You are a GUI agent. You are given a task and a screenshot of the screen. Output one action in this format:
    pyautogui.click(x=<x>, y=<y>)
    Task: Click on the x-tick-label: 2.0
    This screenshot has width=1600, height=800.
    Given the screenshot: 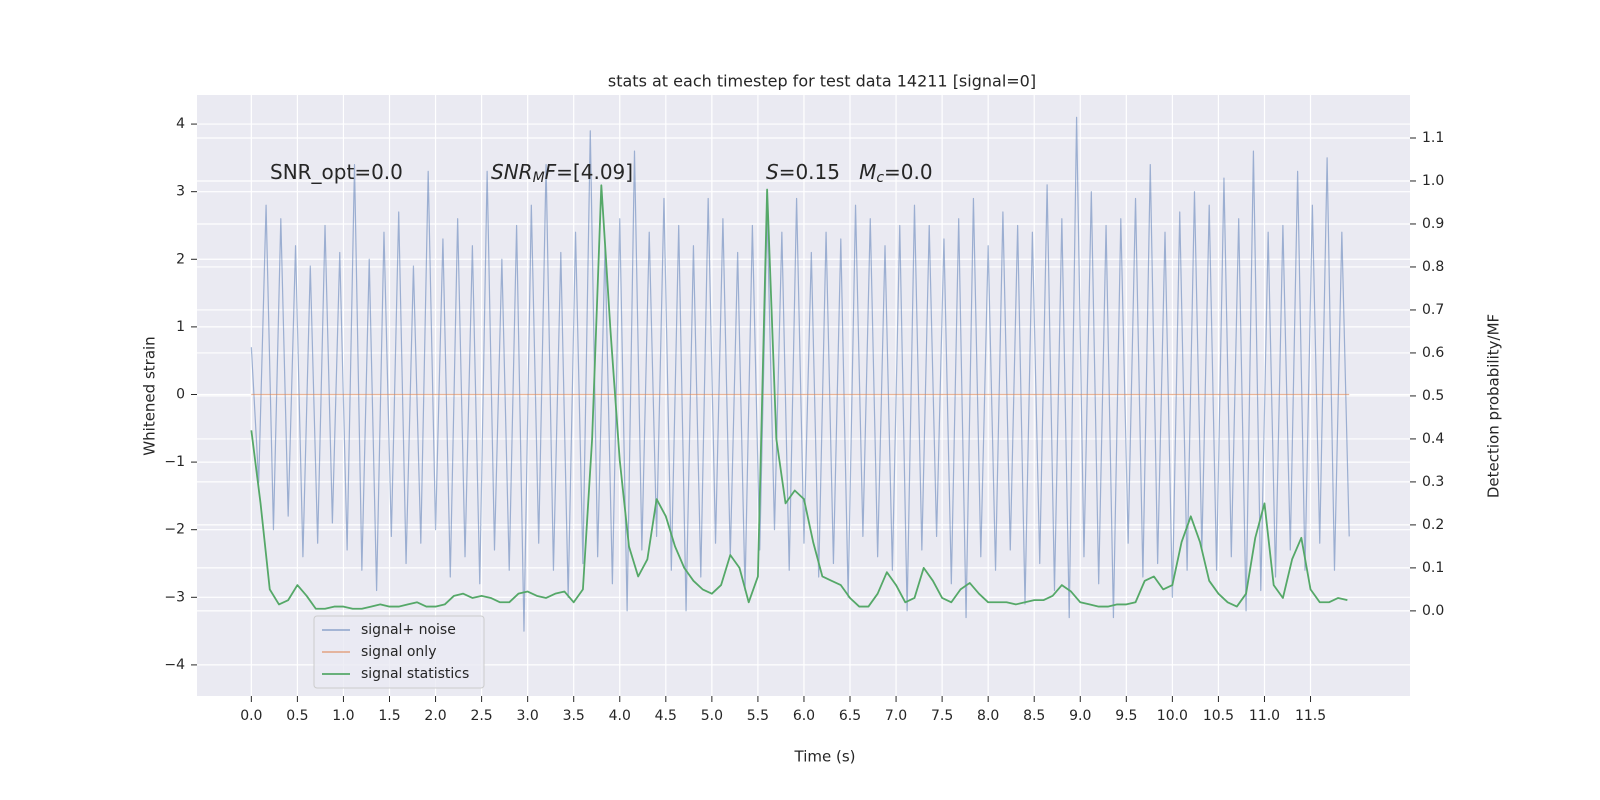 What is the action you would take?
    pyautogui.click(x=435, y=716)
    